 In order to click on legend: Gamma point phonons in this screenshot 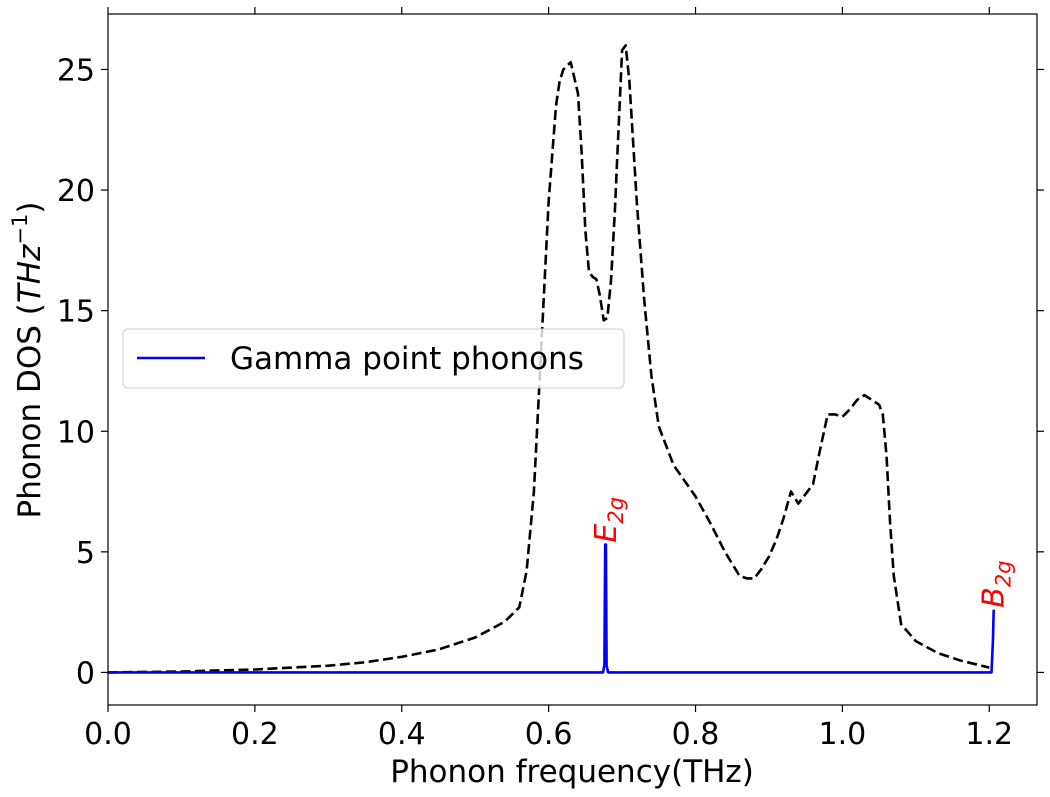, I will do `click(373, 358)`.